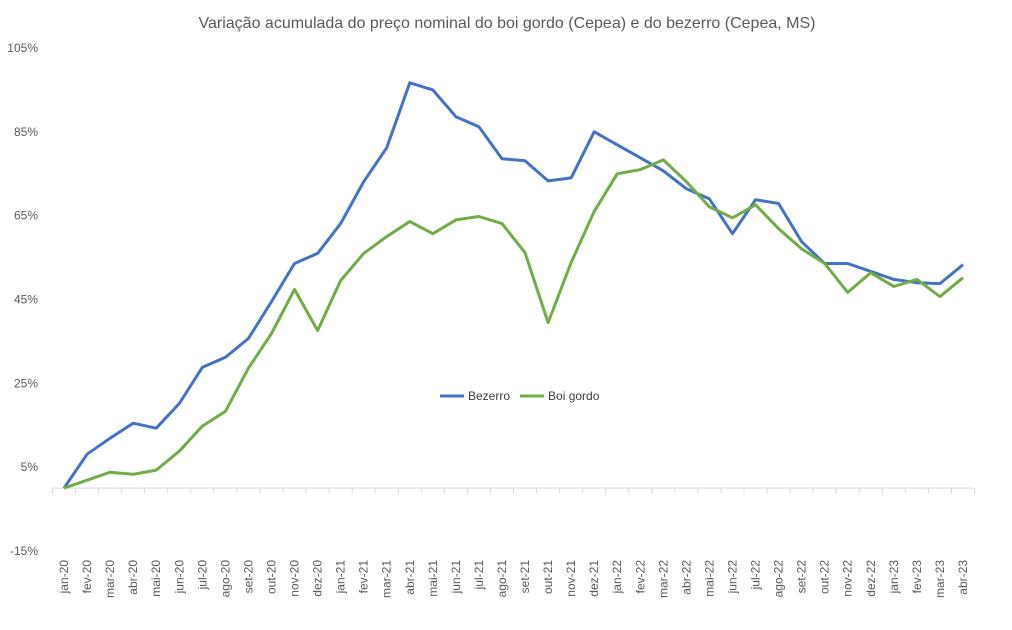  Describe the element at coordinates (26, 132) in the screenshot. I see `y-tick-label: 85%` at that location.